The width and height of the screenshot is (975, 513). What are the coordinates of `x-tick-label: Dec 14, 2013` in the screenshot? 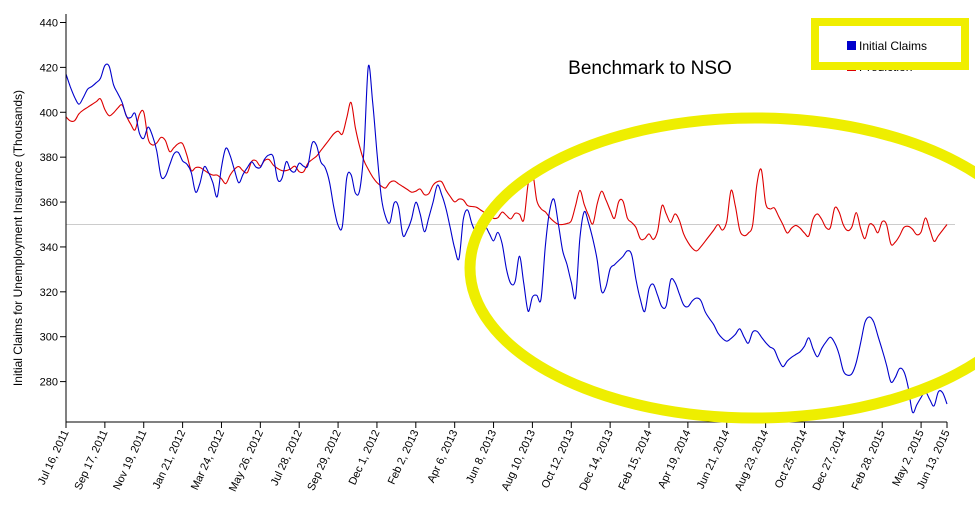 It's located at (596, 460).